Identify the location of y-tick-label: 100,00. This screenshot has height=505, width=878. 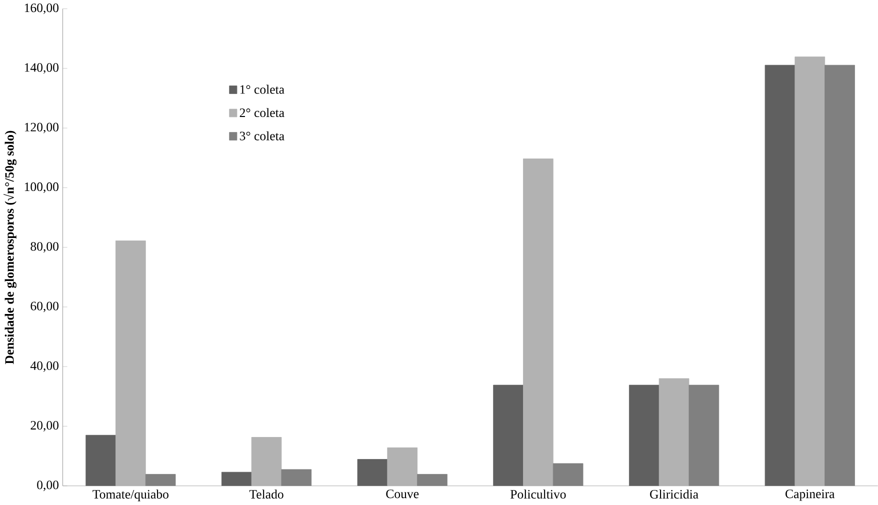
(41, 188).